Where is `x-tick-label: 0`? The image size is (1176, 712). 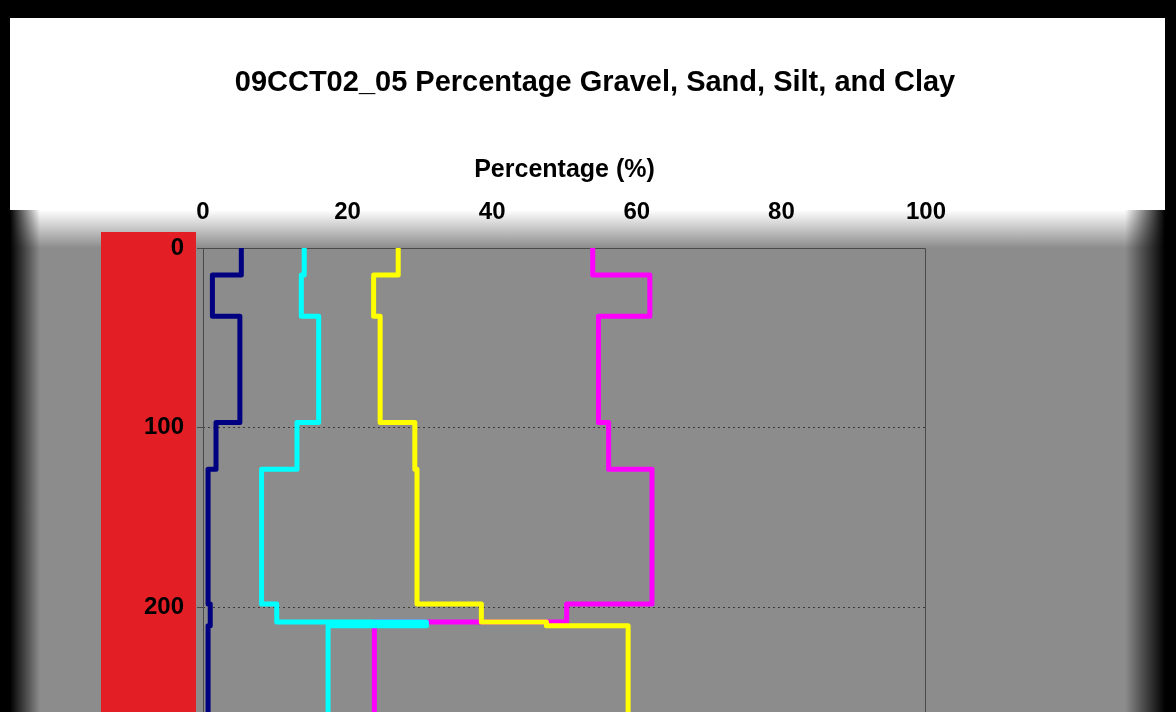
x-tick-label: 0 is located at coordinates (203, 211).